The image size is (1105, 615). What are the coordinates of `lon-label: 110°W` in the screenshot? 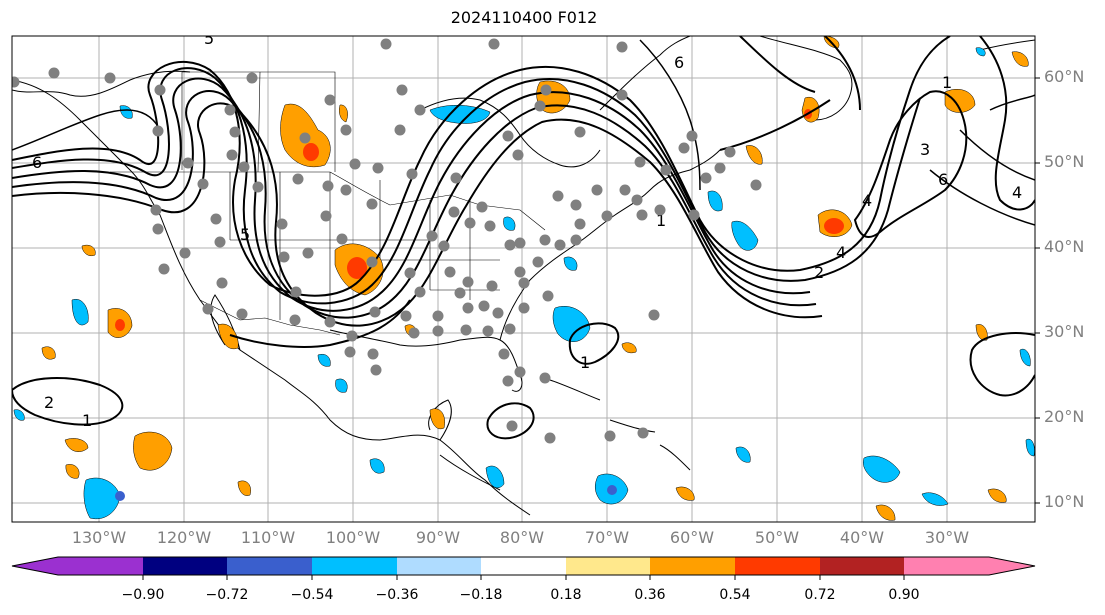 It's located at (268, 537).